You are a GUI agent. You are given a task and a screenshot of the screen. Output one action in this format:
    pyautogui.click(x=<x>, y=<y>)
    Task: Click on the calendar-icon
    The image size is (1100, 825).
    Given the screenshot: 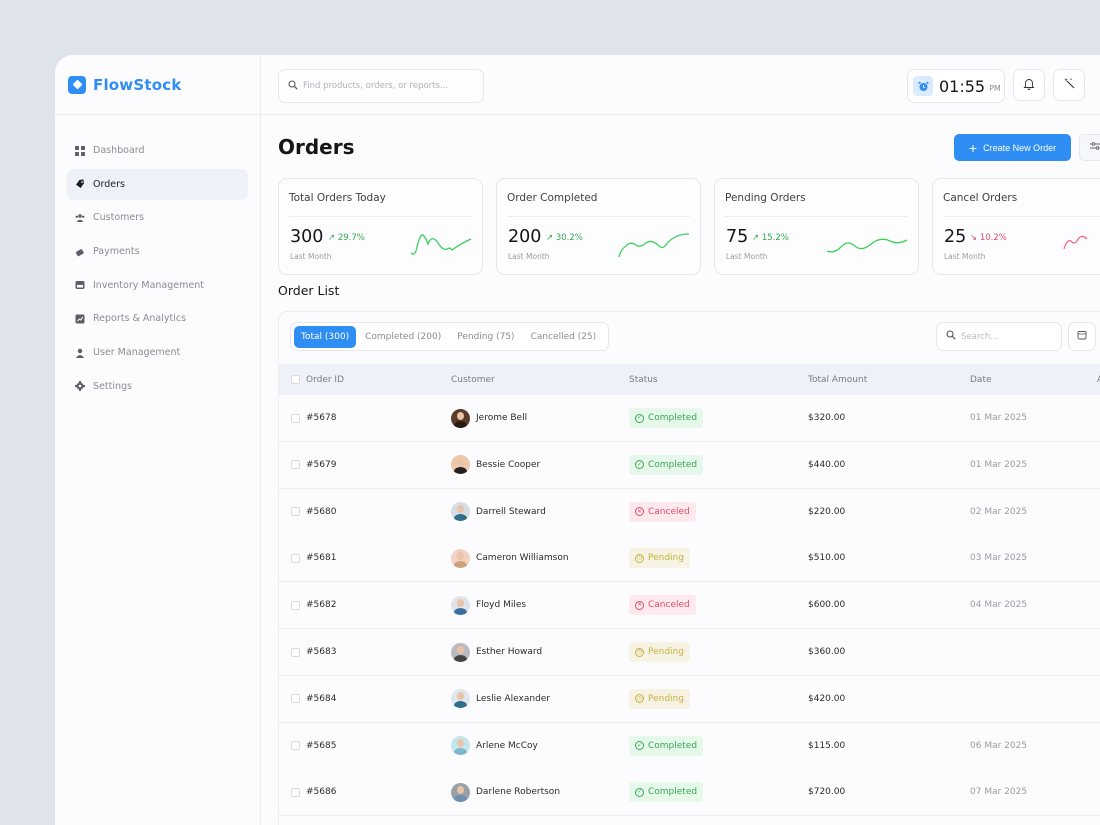 What is the action you would take?
    pyautogui.click(x=1082, y=336)
    